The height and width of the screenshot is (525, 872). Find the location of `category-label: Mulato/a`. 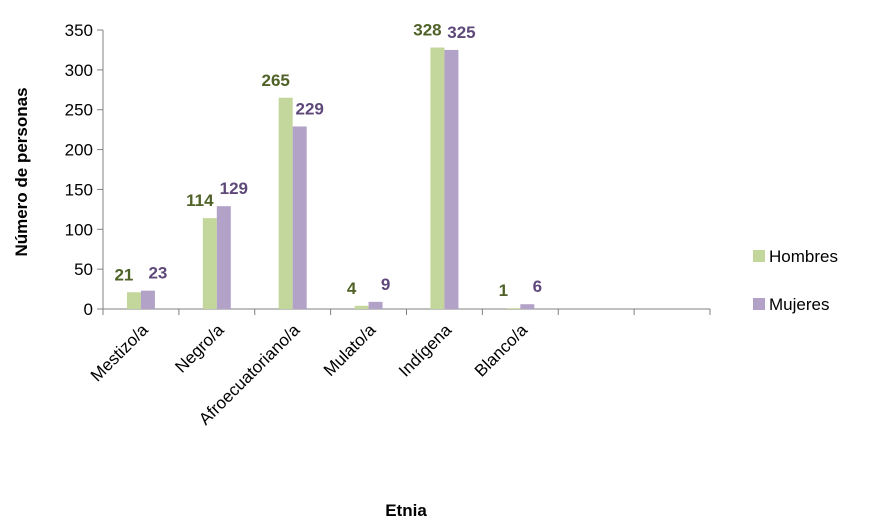

category-label: Mulato/a is located at coordinates (350, 350).